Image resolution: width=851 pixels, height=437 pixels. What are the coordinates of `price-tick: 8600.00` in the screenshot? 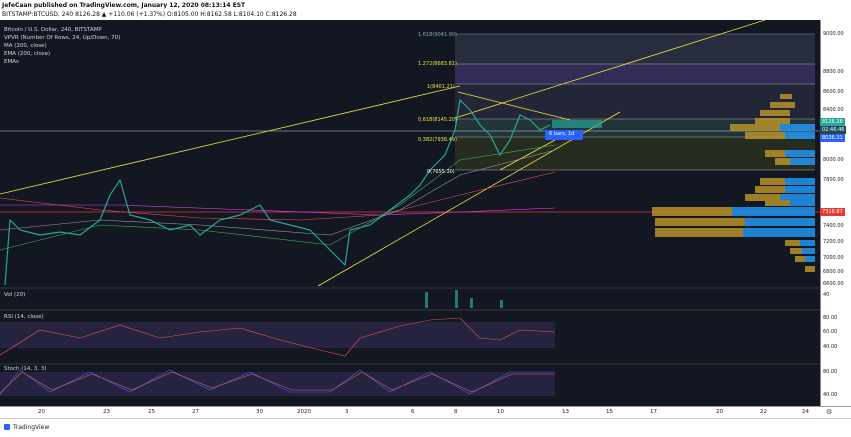 It's located at (833, 92).